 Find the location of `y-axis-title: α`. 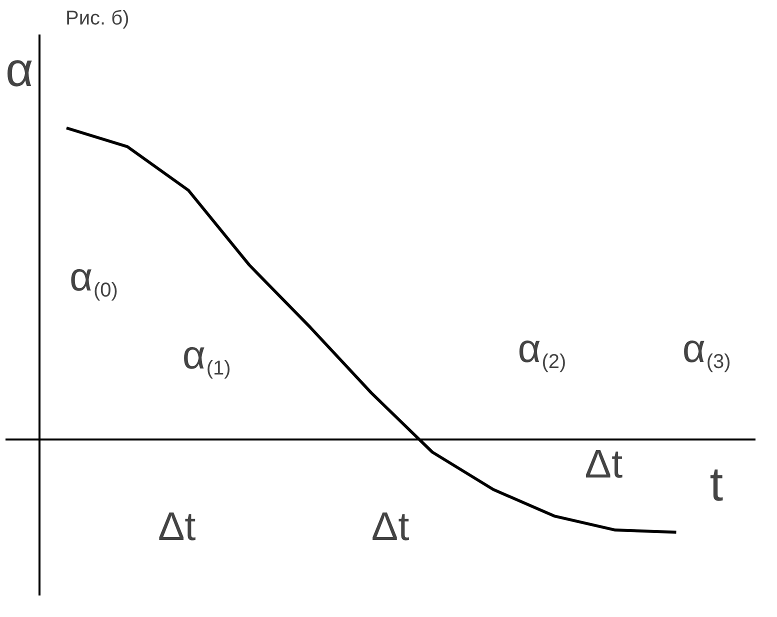

y-axis-title: α is located at coordinates (20, 70).